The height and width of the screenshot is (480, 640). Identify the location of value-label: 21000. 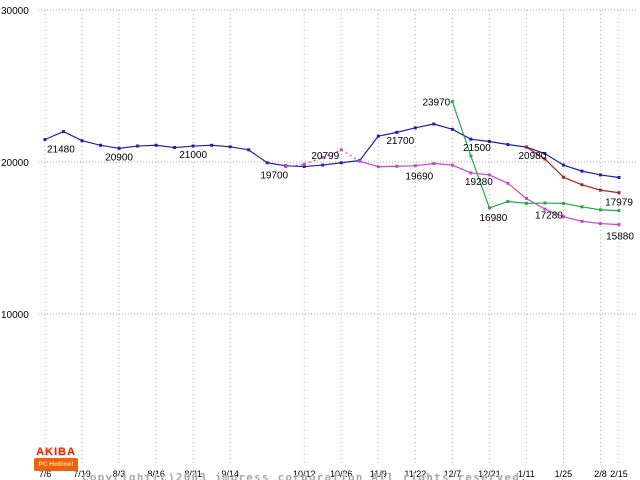
(193, 155).